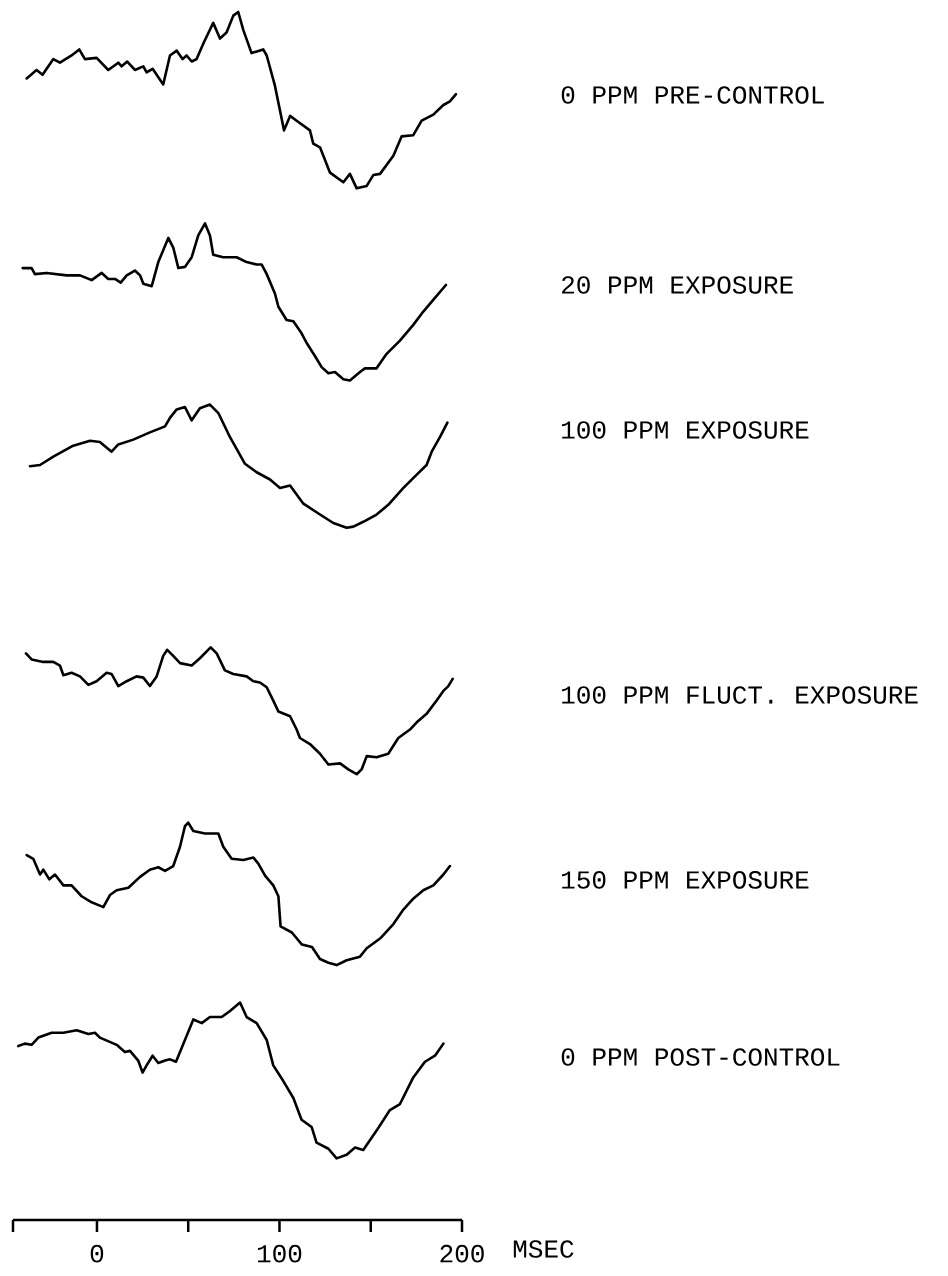 The width and height of the screenshot is (948, 1276). I want to click on x-tick-label: 200, so click(462, 1253).